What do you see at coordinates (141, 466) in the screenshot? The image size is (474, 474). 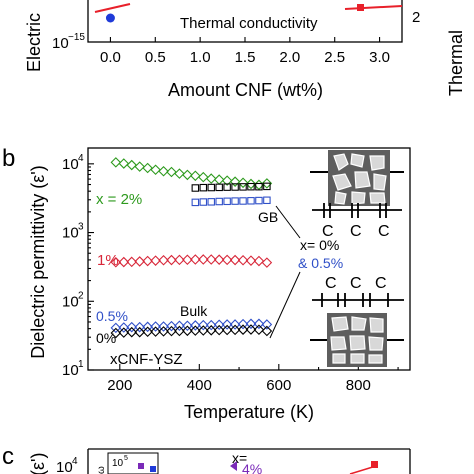 I see `panel-c-marker` at bounding box center [141, 466].